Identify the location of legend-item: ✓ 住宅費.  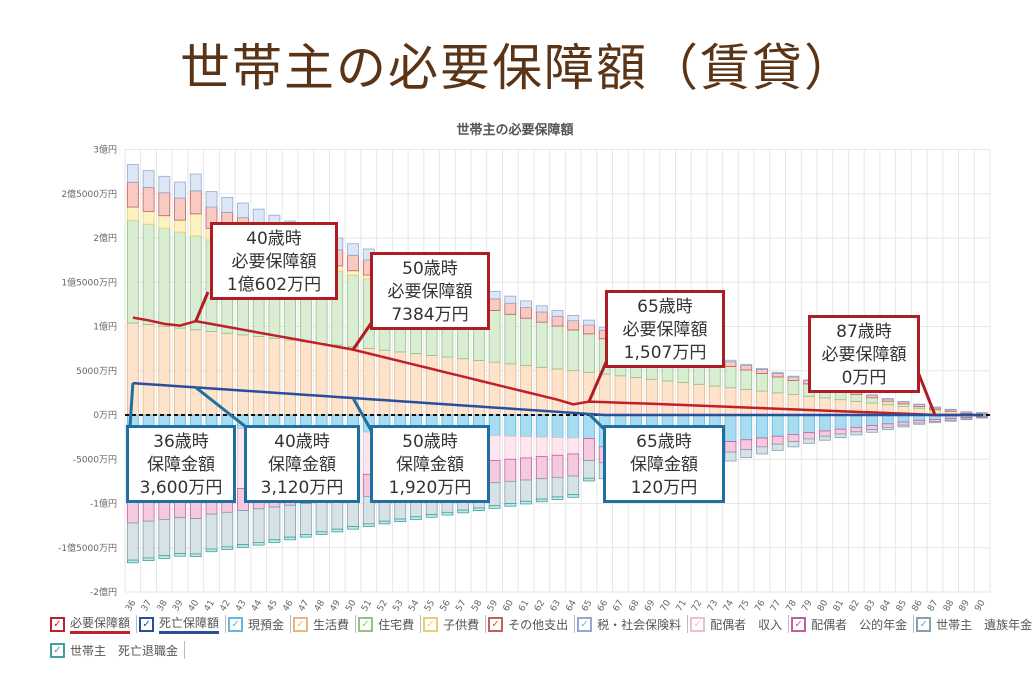
(389, 624).